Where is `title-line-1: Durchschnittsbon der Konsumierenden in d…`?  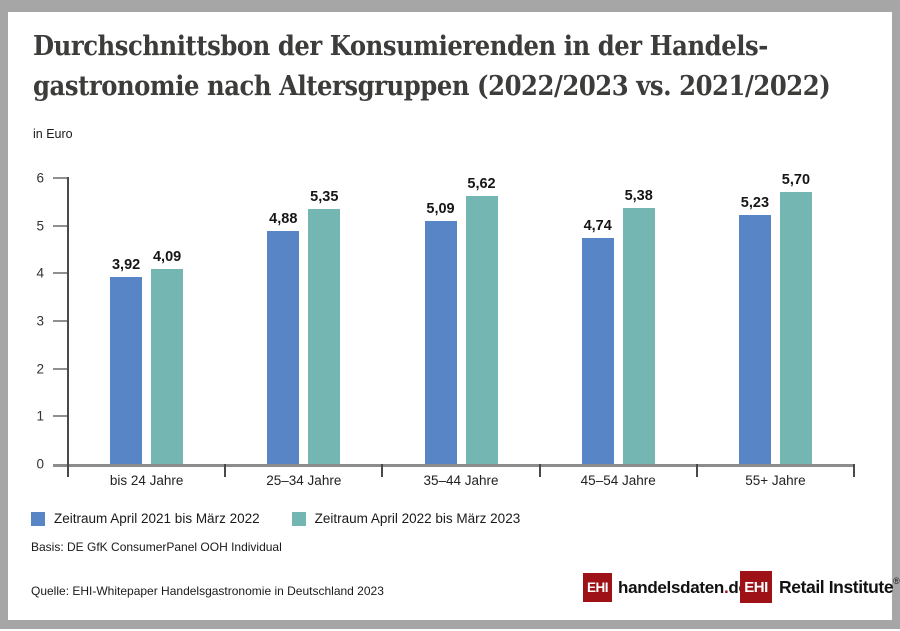 title-line-1: Durchschnittsbon der Konsumierenden in d… is located at coordinates (400, 46).